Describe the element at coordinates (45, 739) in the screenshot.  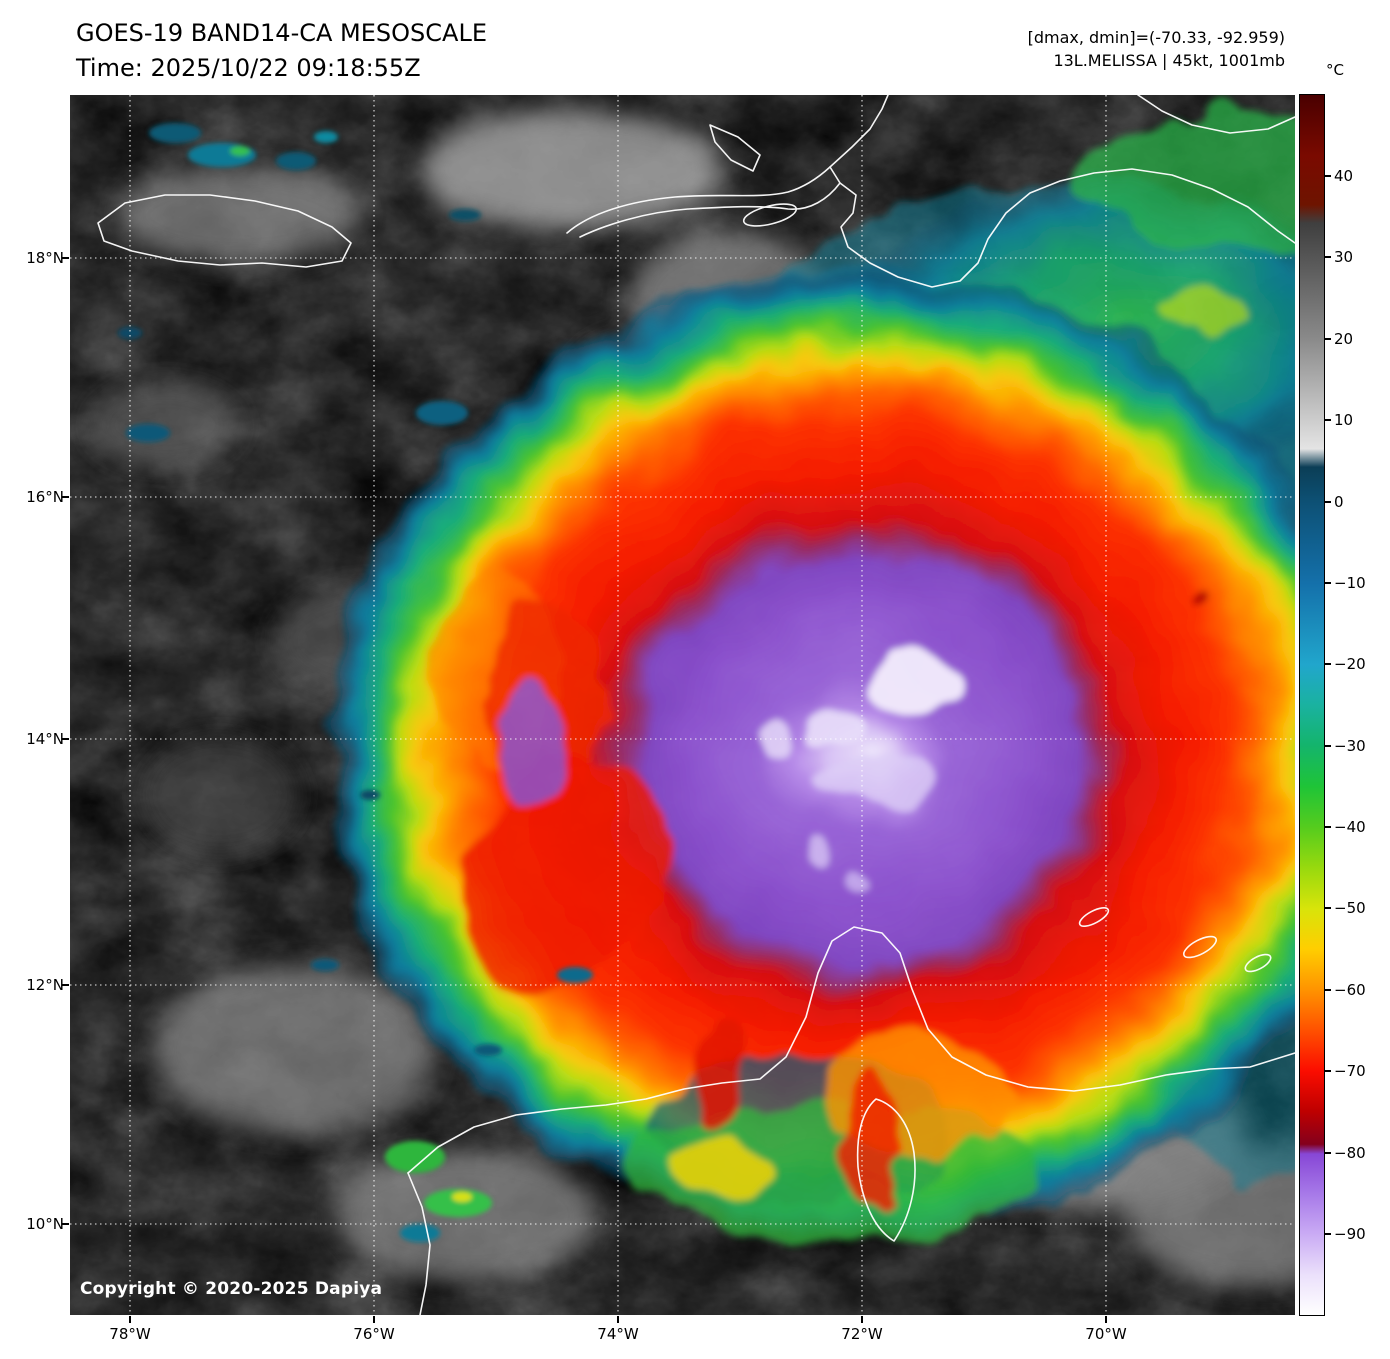
I see `lat-label: 14°N` at that location.